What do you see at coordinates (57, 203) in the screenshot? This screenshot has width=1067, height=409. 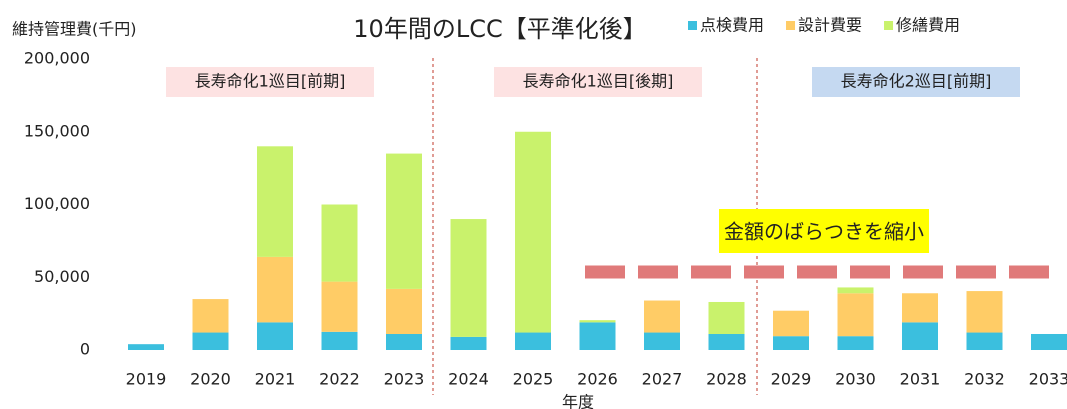 I see `y-tick-label: 100,000` at bounding box center [57, 203].